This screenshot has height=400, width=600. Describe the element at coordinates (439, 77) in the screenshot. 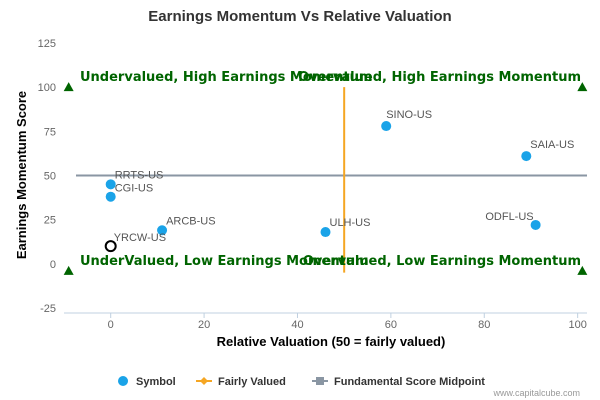

I see `quadrant-label-top-right: Overvalued, High Earnings Momentum` at that location.